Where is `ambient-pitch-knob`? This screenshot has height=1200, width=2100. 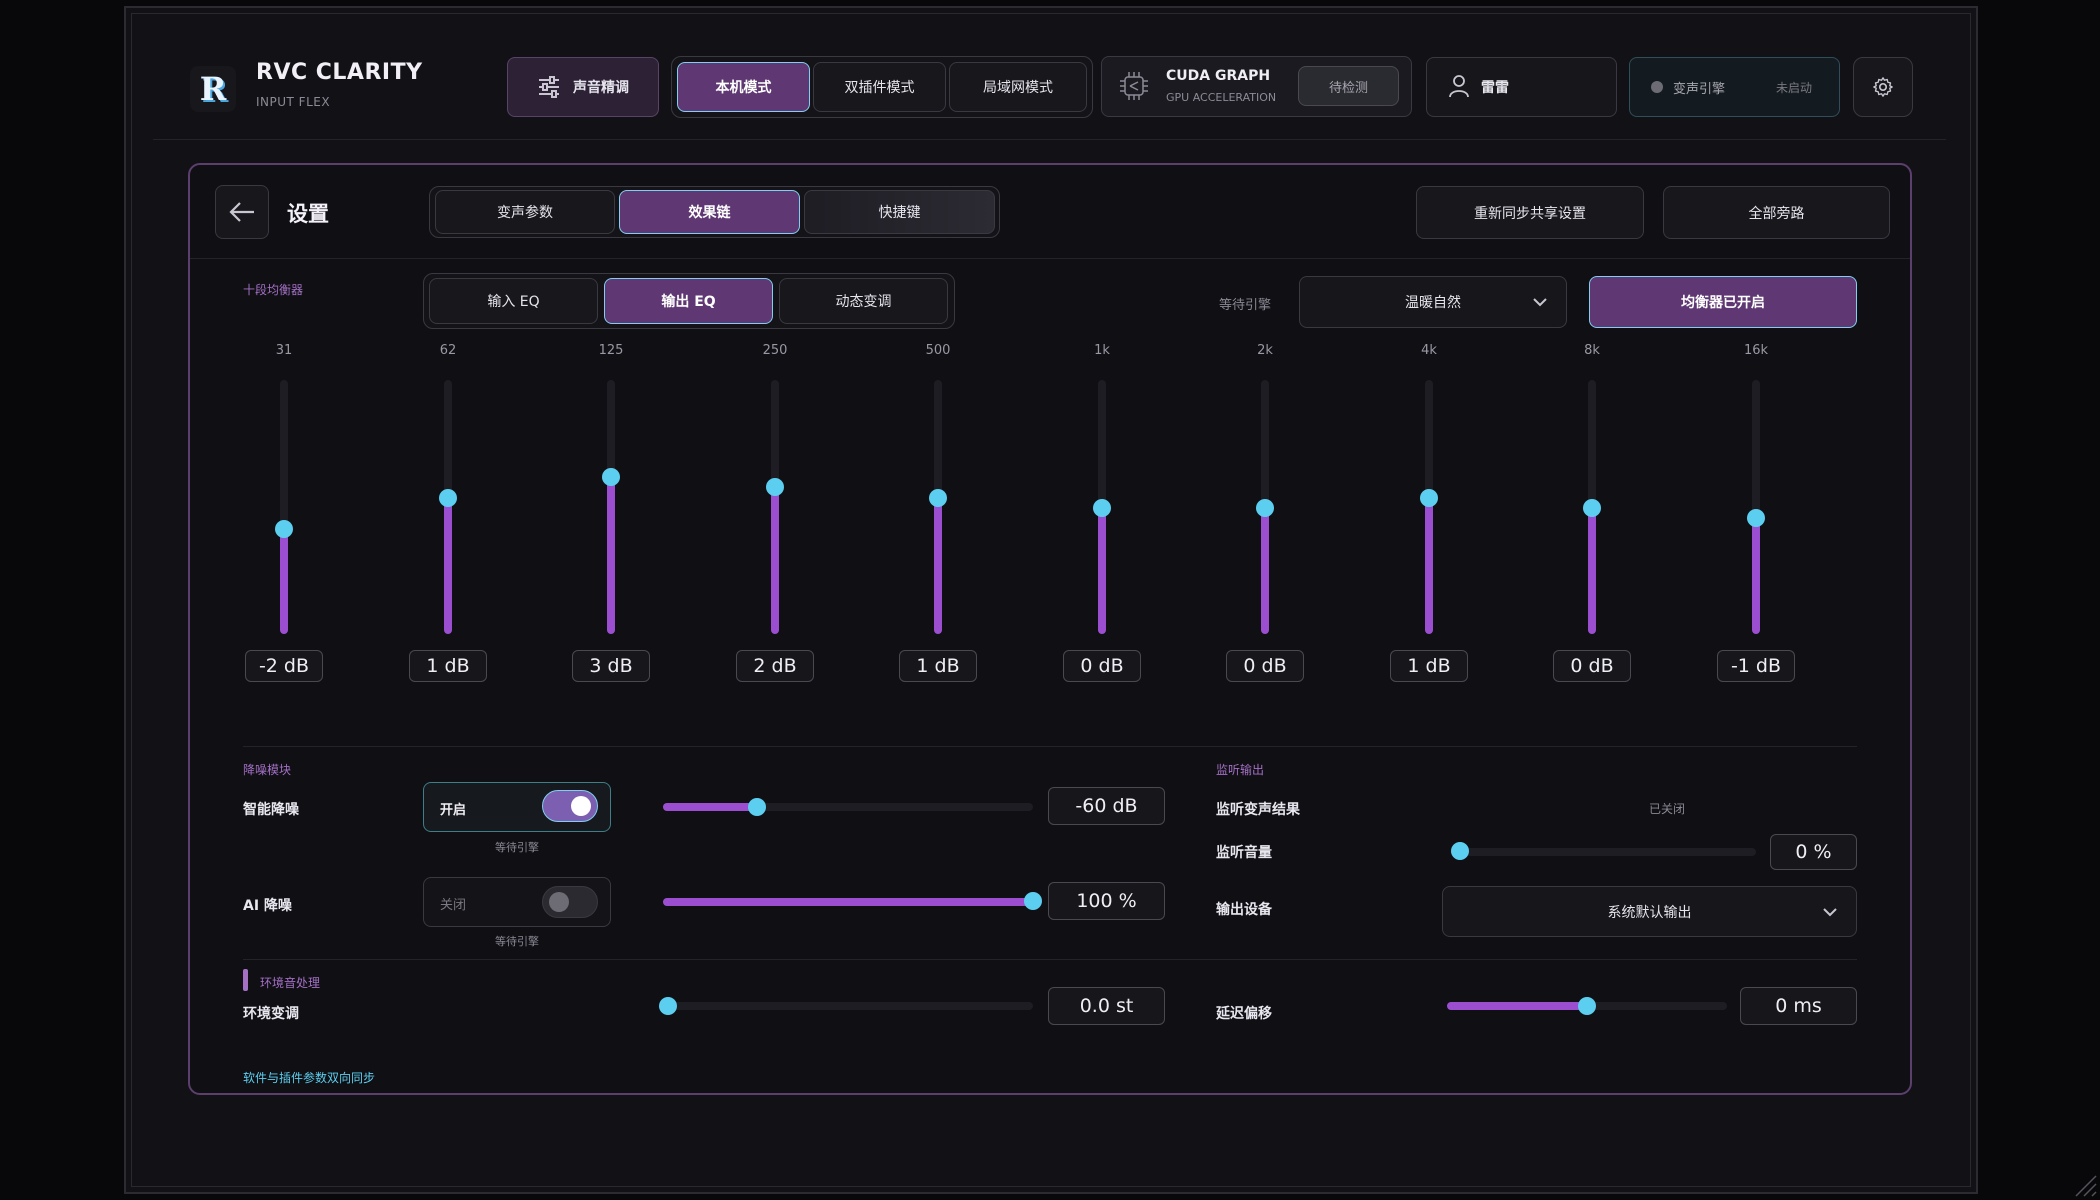
ambient-pitch-knob is located at coordinates (668, 1006).